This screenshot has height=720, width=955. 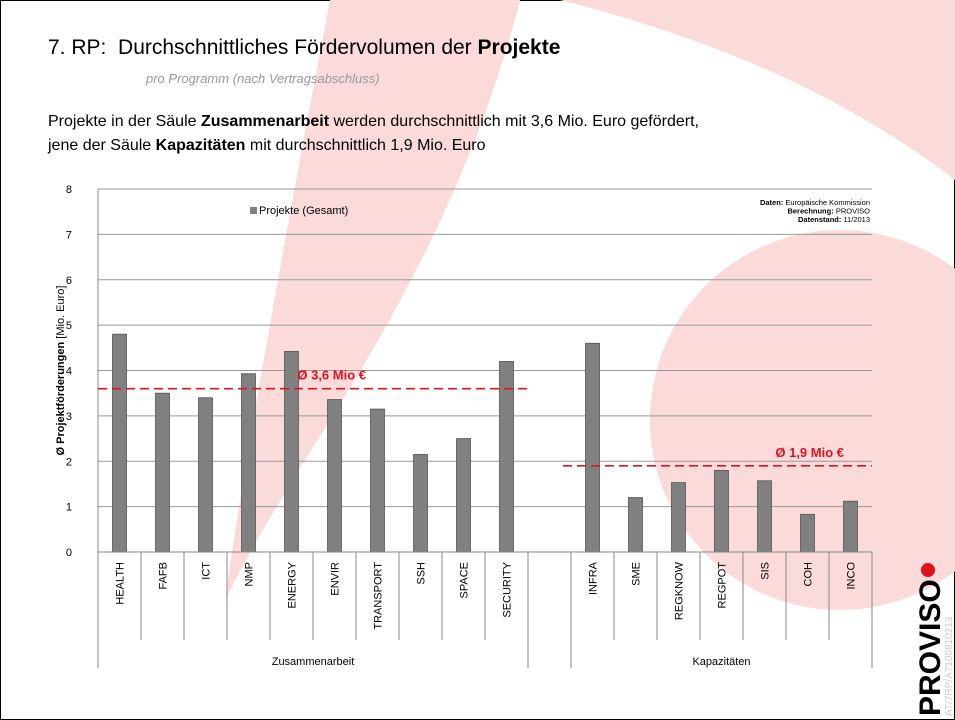 What do you see at coordinates (303, 211) in the screenshot?
I see `legend-label: Projekte (Gesamt)` at bounding box center [303, 211].